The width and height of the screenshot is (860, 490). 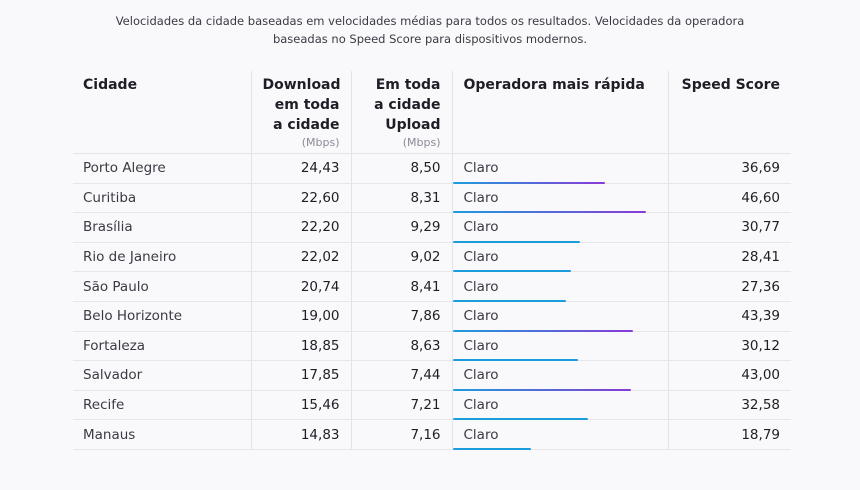 I want to click on city-cell: São Paulo, so click(x=162, y=286).